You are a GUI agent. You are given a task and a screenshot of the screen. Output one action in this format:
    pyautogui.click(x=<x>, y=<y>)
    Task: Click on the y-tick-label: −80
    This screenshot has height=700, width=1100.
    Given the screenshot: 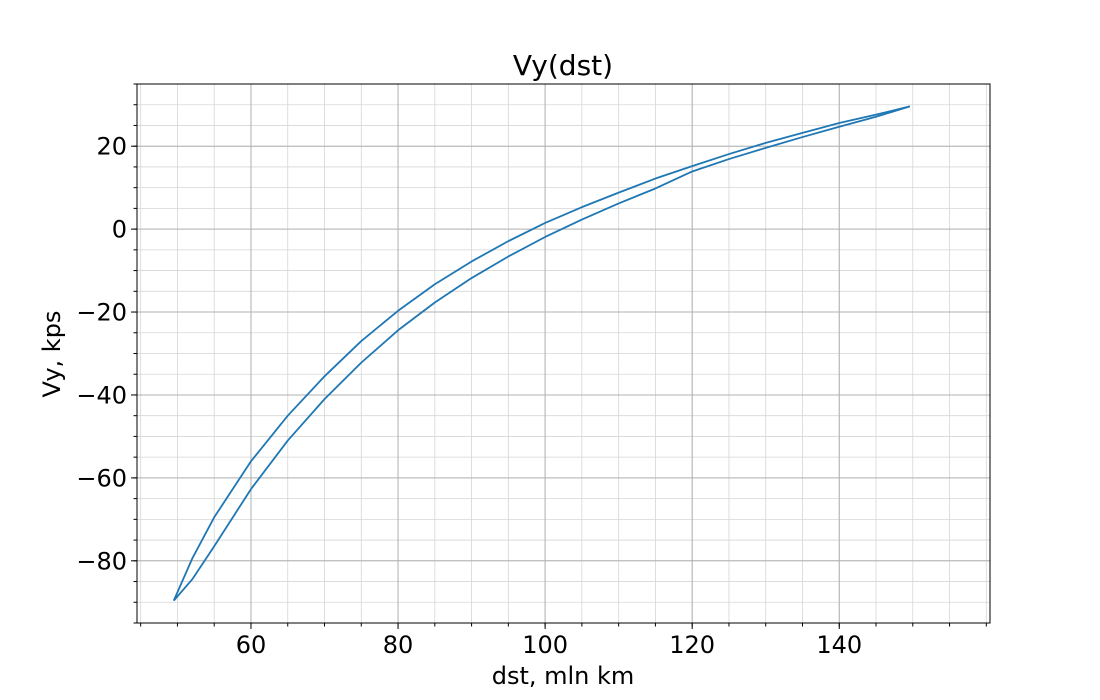 What is the action you would take?
    pyautogui.click(x=101, y=561)
    